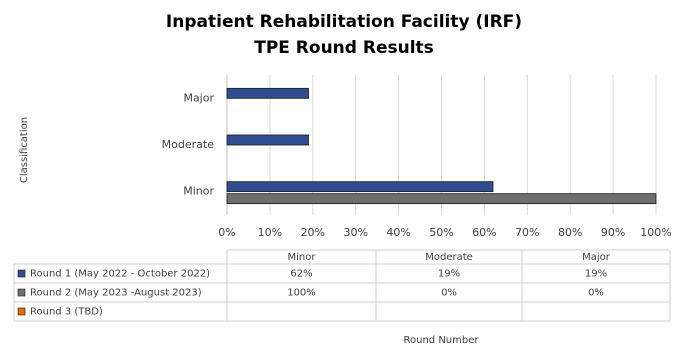  Describe the element at coordinates (449, 257) in the screenshot. I see `table-header: Moderate` at that location.